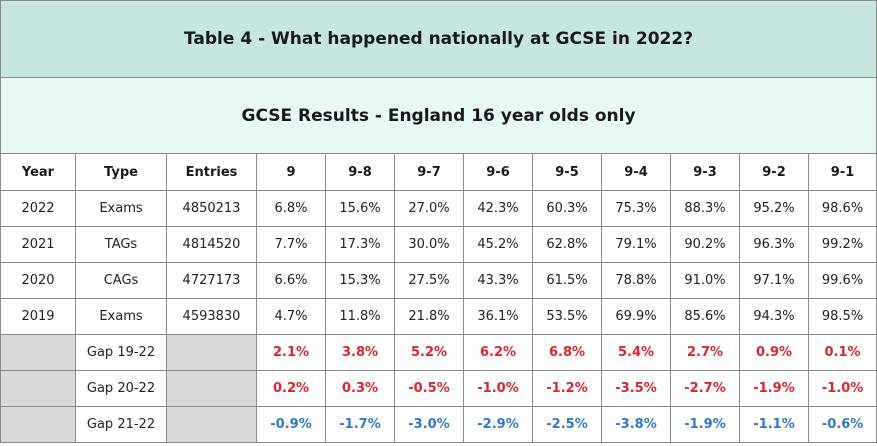  What do you see at coordinates (429, 352) in the screenshot?
I see `gap-value-cell: 5.2%` at bounding box center [429, 352].